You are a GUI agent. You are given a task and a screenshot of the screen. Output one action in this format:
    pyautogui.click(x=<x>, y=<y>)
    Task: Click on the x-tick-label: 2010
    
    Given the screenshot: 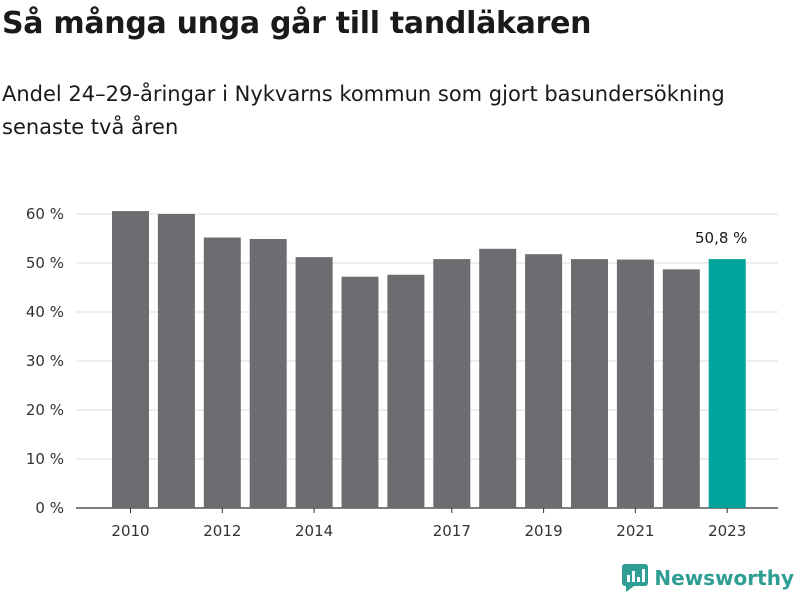 What is the action you would take?
    pyautogui.click(x=130, y=531)
    